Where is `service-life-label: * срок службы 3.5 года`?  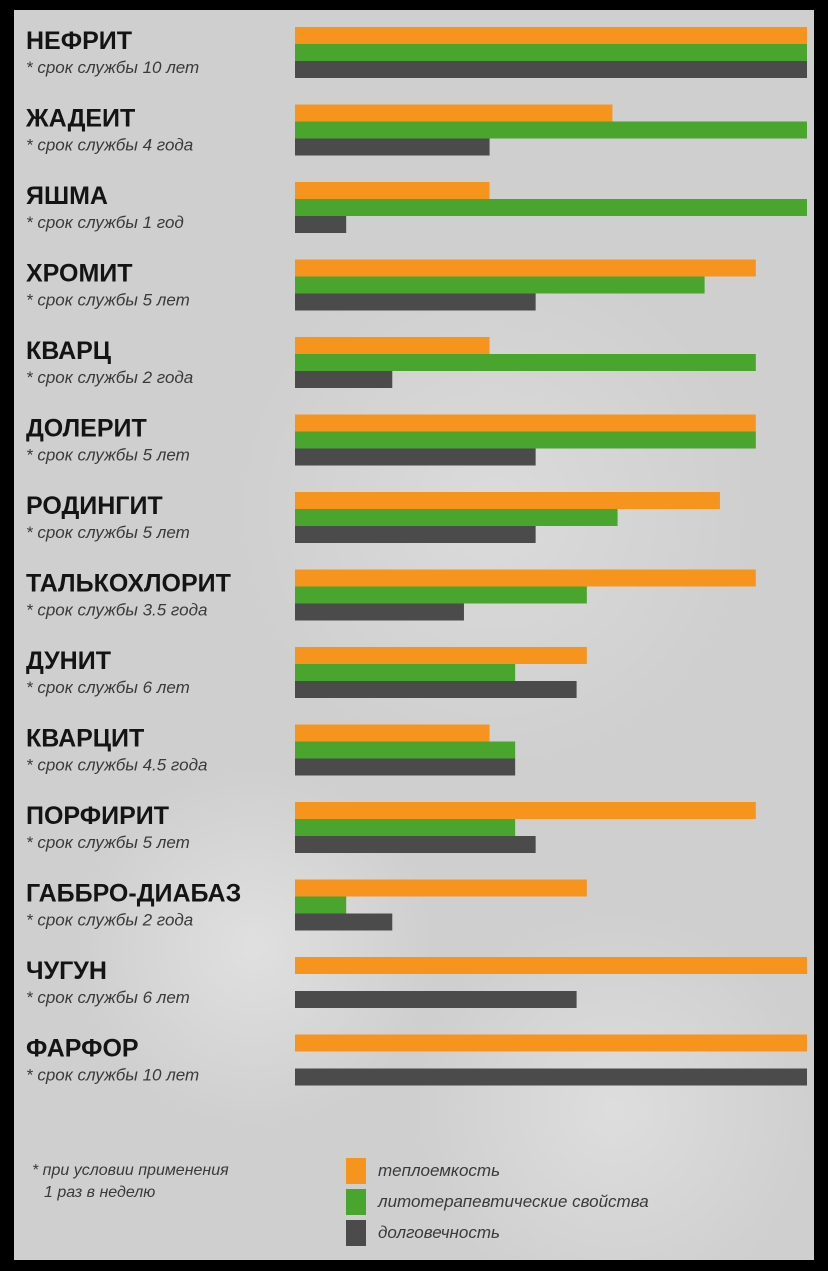
service-life-label: * срок службы 3.5 года is located at coordinates (116, 610).